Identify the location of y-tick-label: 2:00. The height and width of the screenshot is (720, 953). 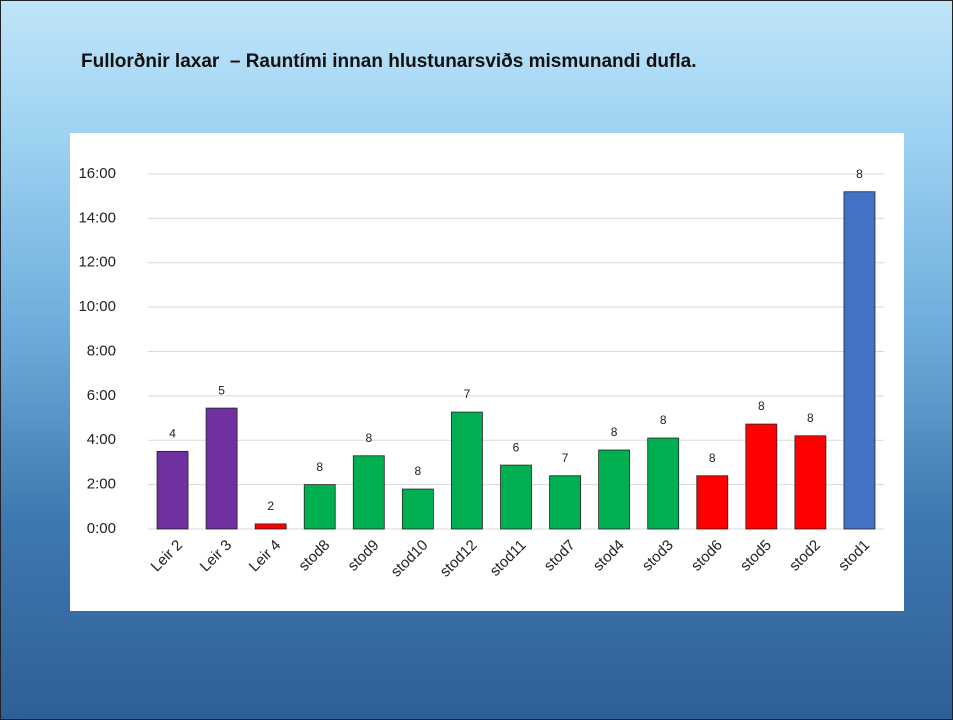
(101, 484).